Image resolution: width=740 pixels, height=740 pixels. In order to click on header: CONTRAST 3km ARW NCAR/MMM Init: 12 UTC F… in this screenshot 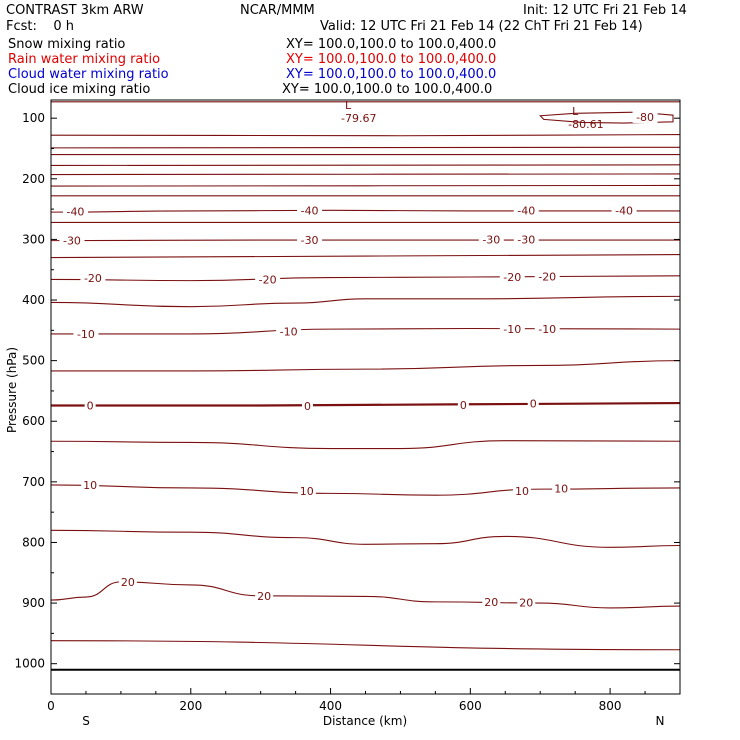, I will do `click(346, 18)`.